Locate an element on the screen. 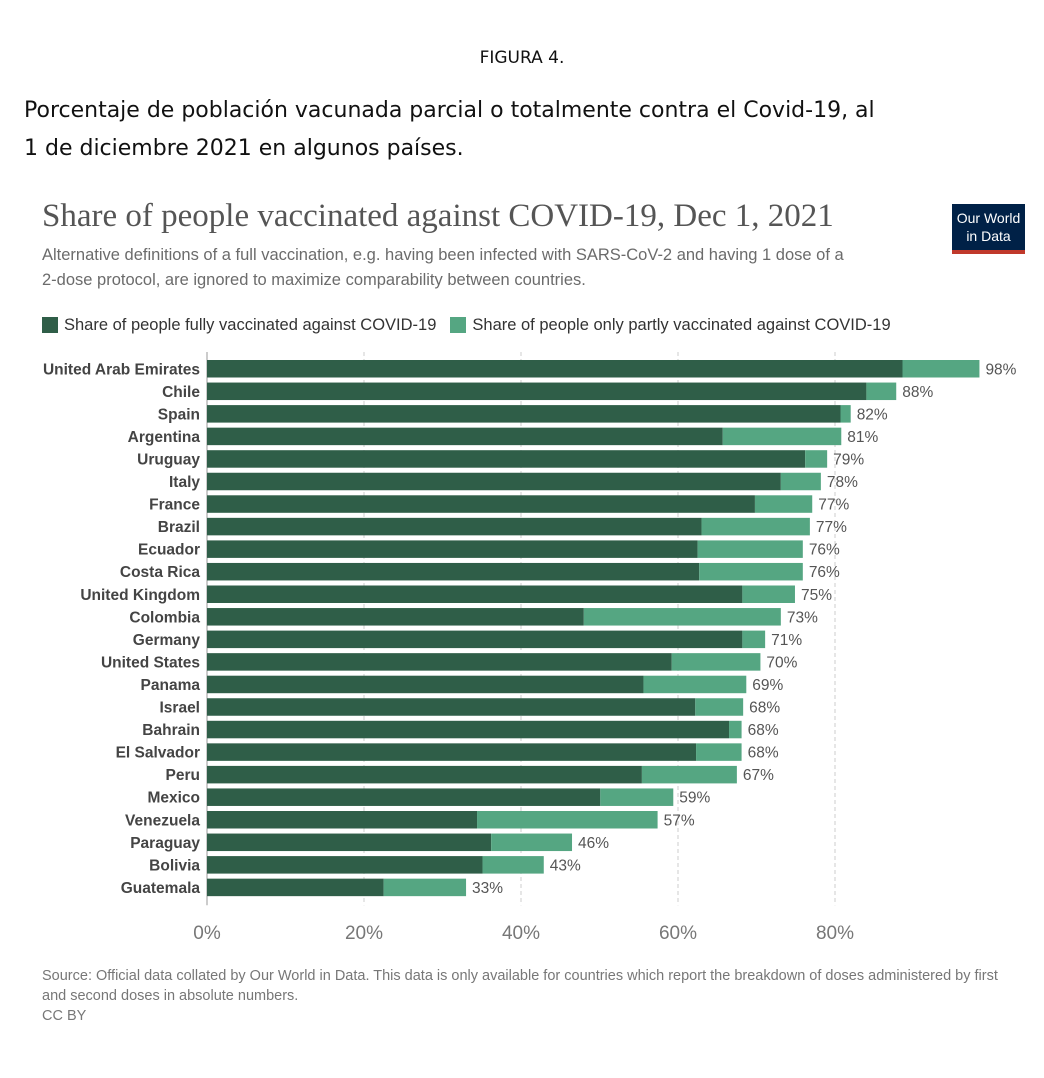 The height and width of the screenshot is (1078, 1044). license-note: CC BY is located at coordinates (64, 1016).